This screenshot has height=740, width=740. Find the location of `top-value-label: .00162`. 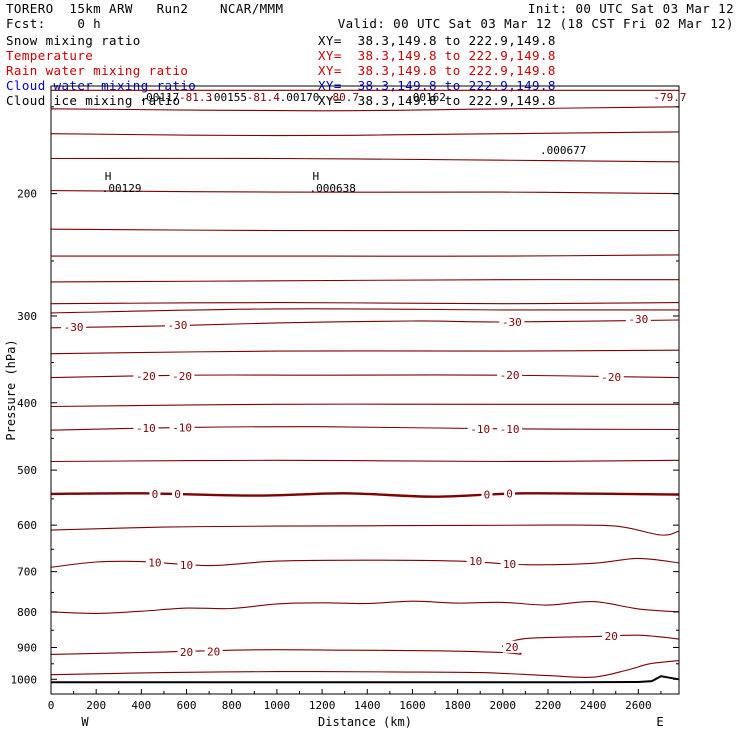

top-value-label: .00162 is located at coordinates (426, 97).